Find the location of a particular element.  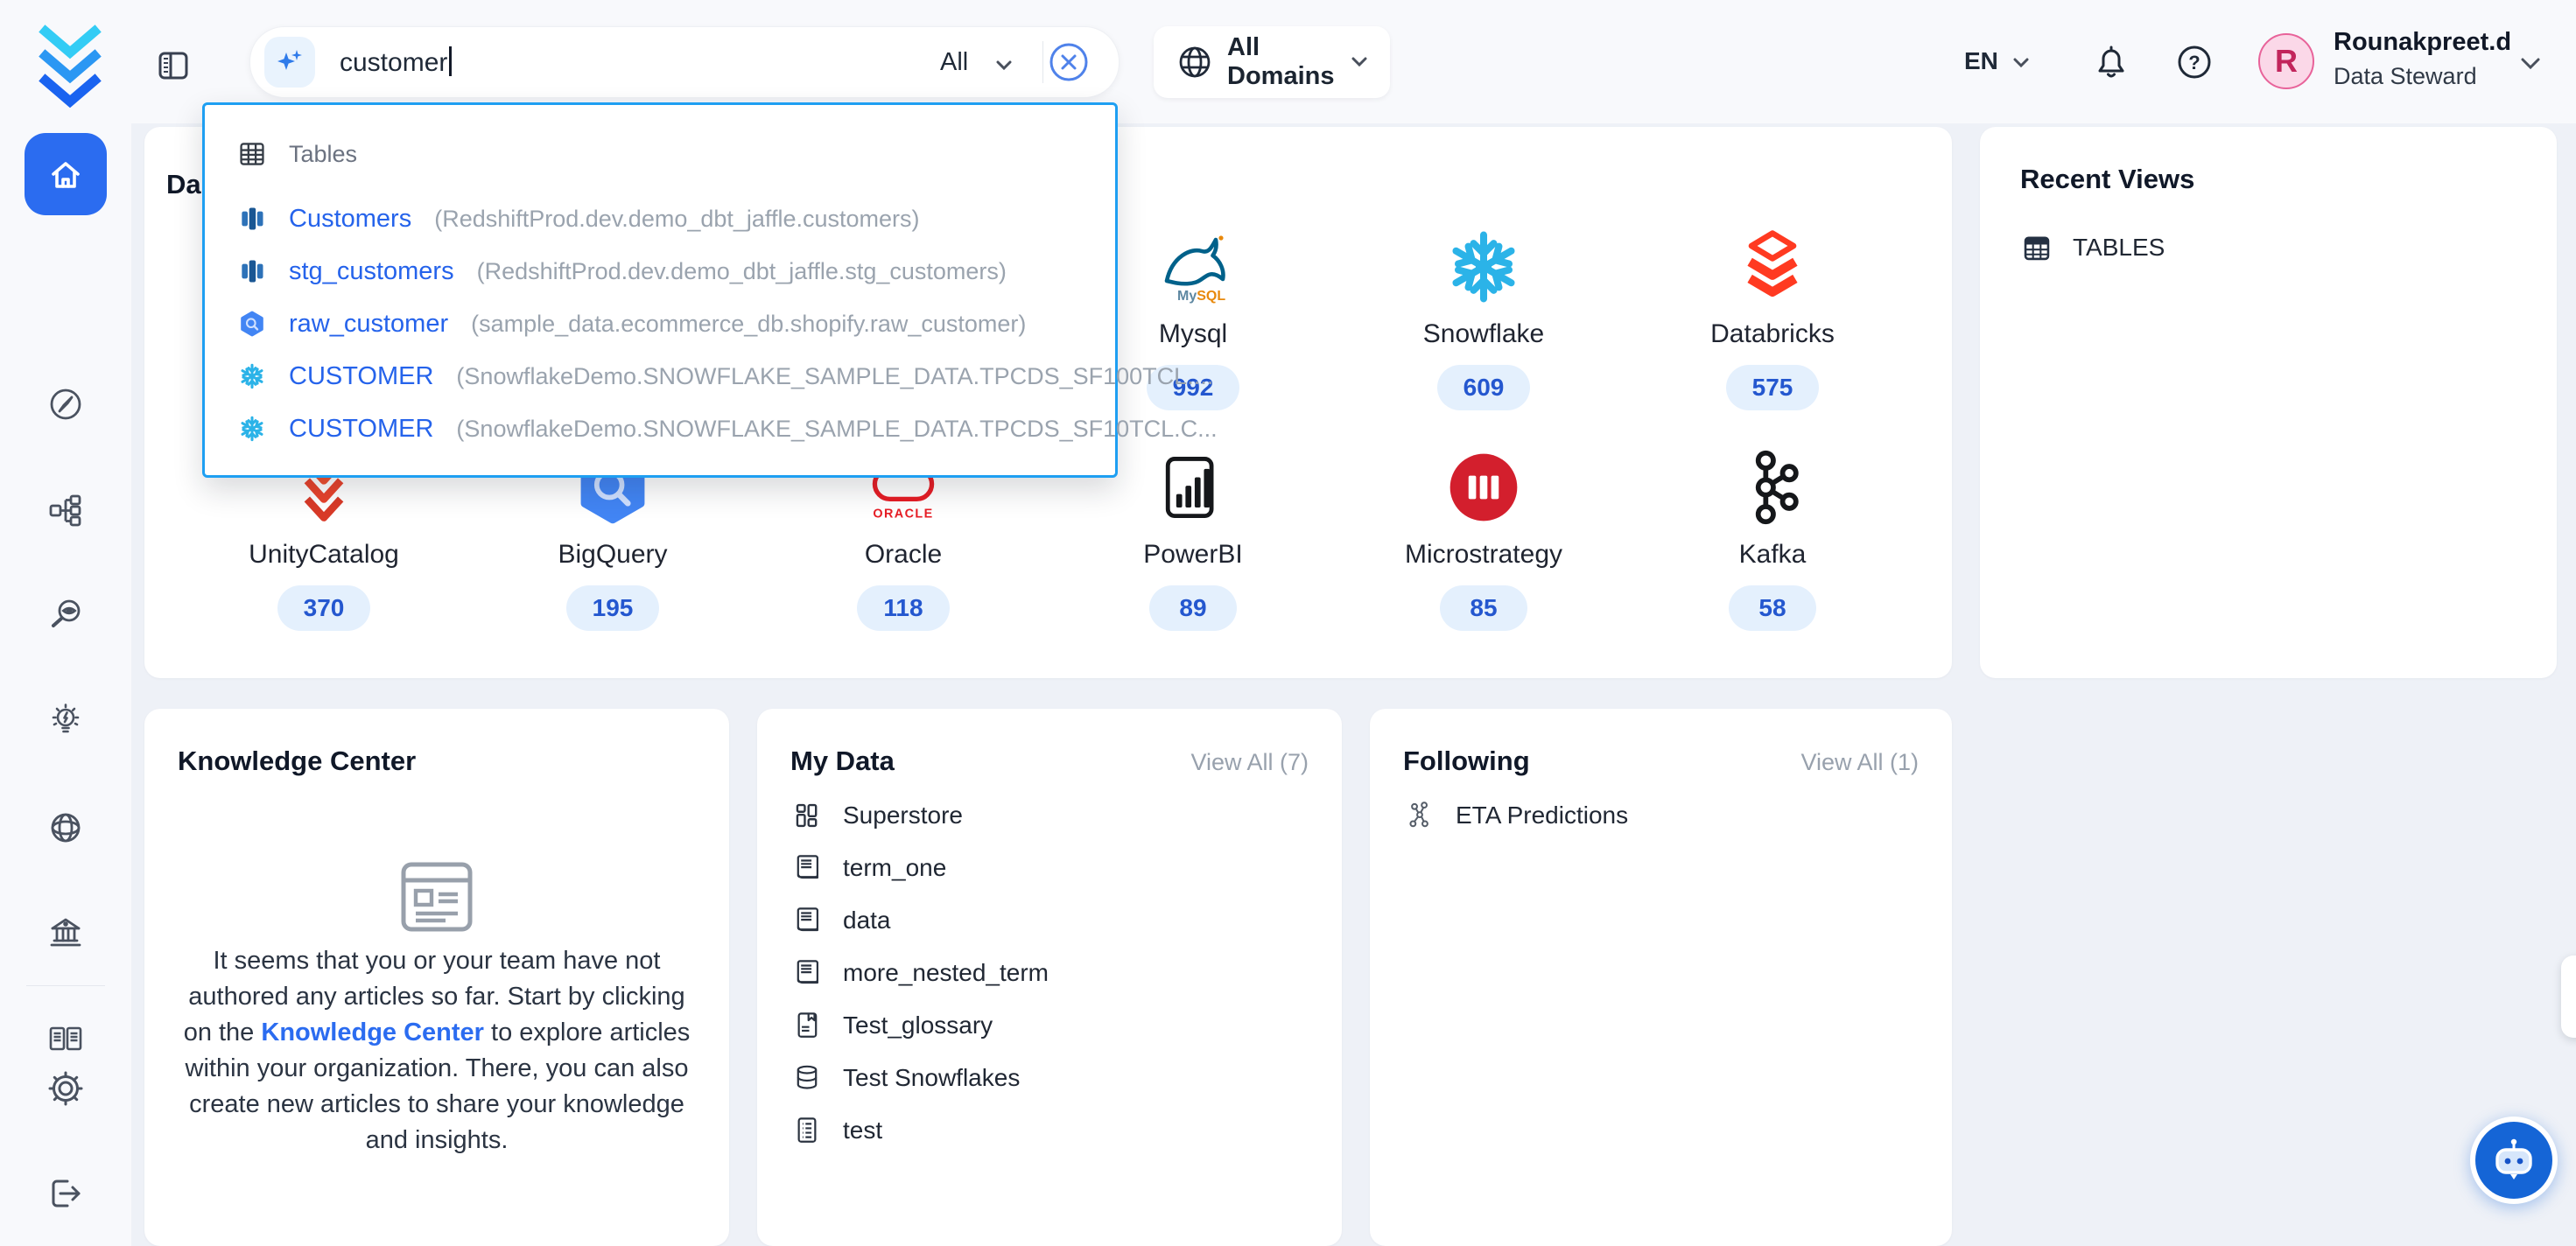

search-input: customer is located at coordinates (397, 62).